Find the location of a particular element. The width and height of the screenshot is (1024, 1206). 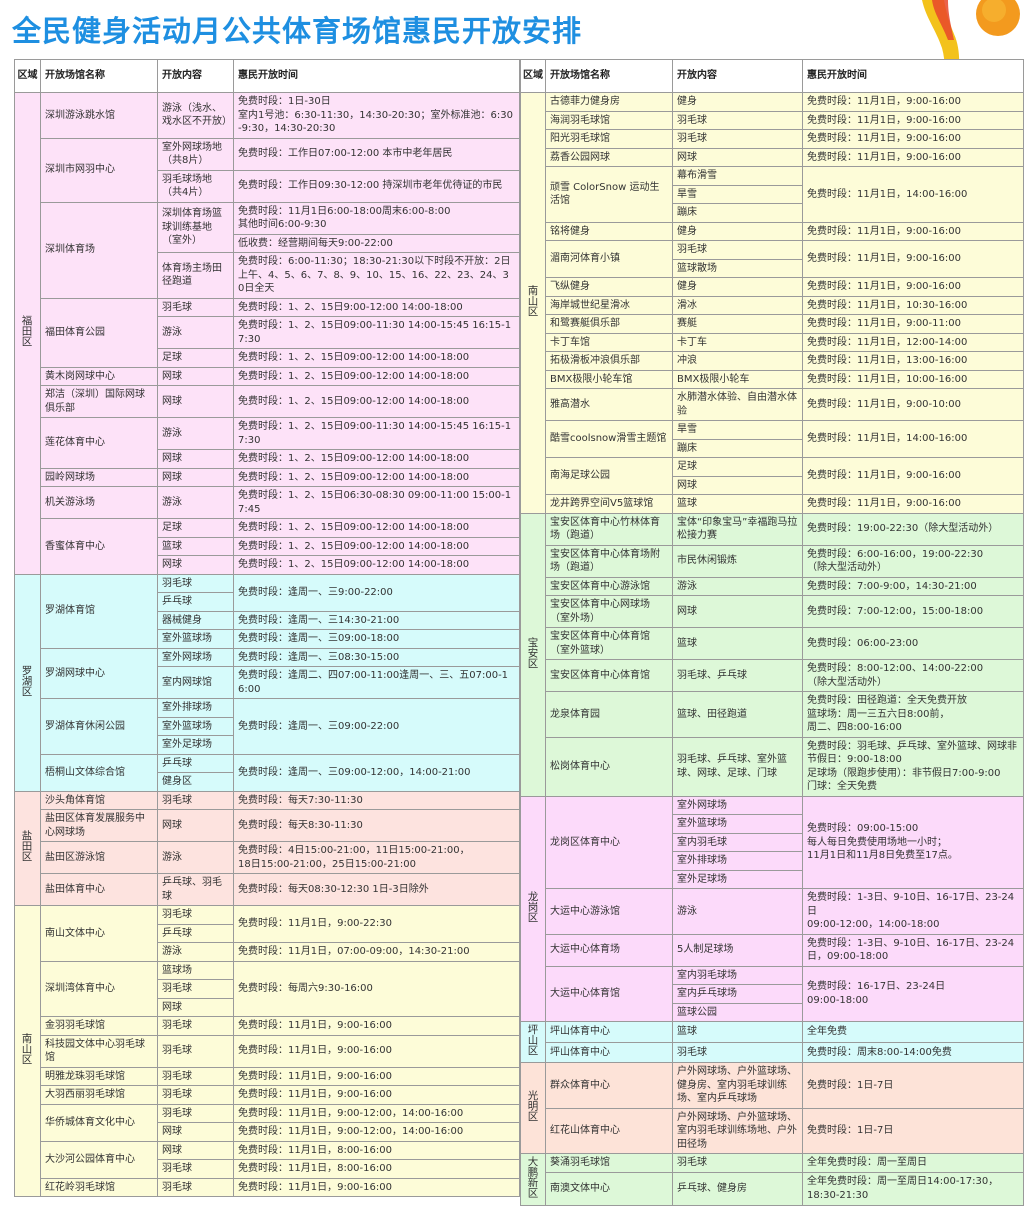

venue-name: 莲花体育中心 is located at coordinates (99, 443).